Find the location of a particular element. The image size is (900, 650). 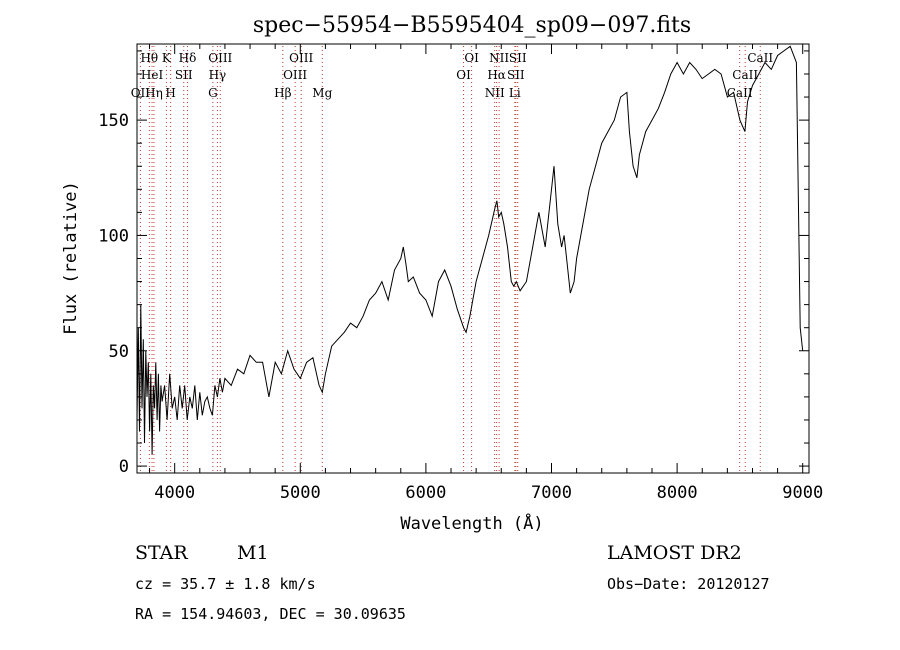

coordinates: RA = 154.94603, DEC = 30.09635 is located at coordinates (270, 614).